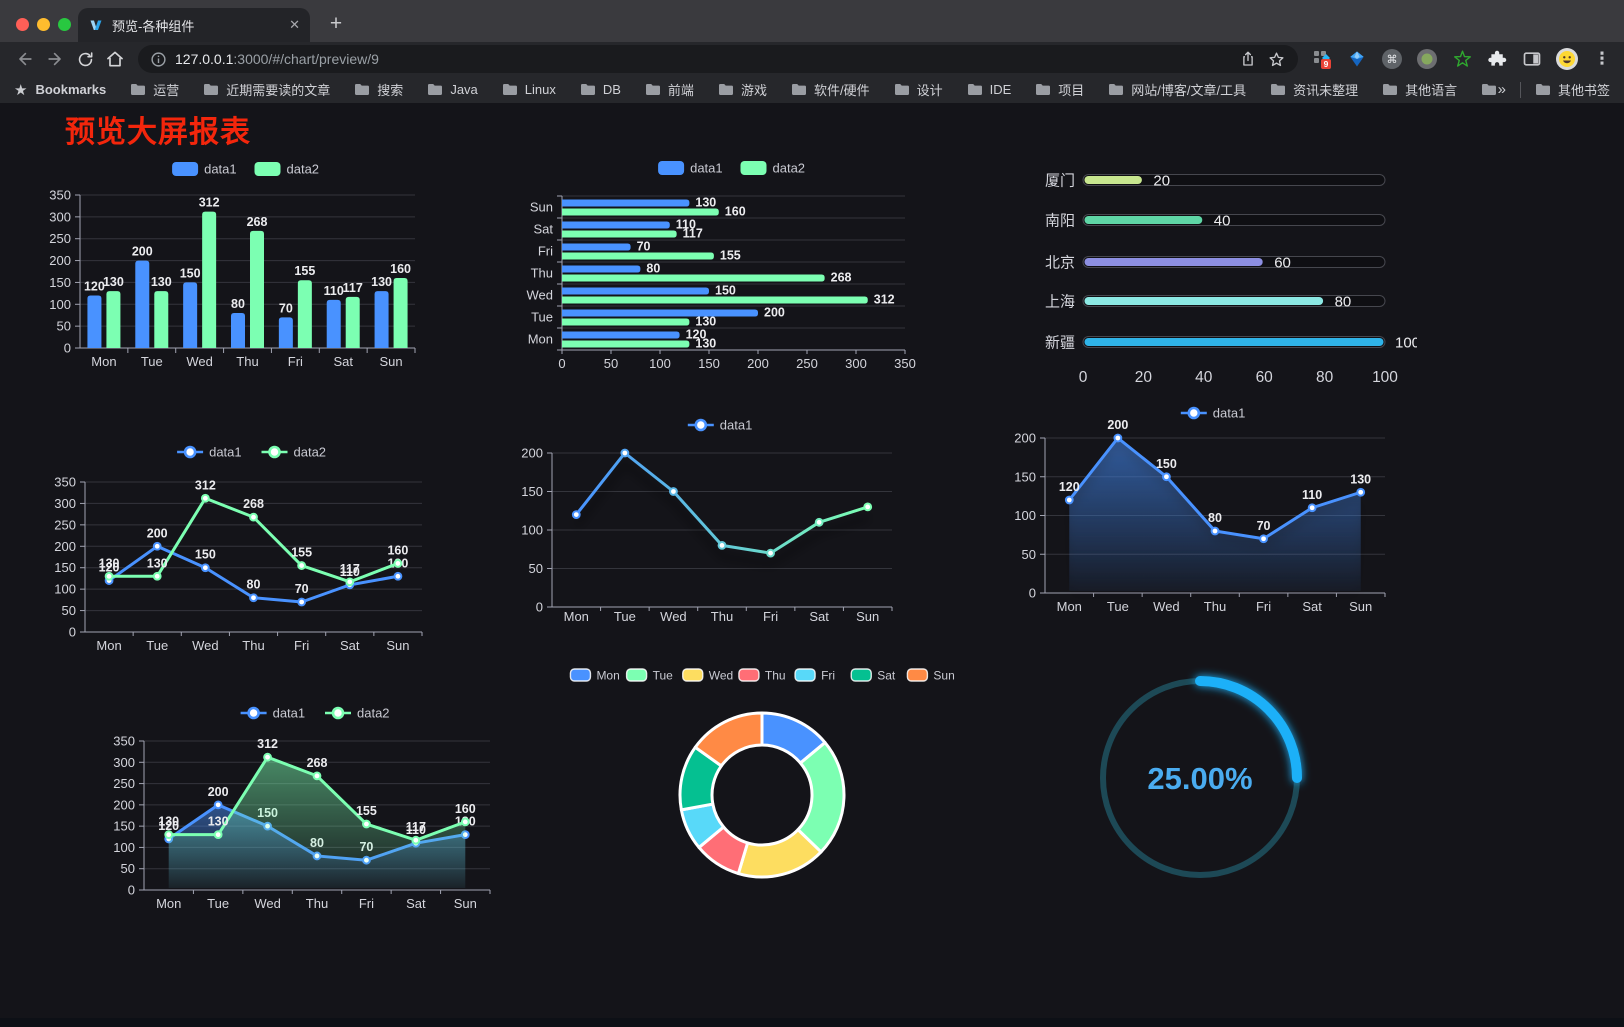 Image resolution: width=1624 pixels, height=1027 pixels. Describe the element at coordinates (205, 645) in the screenshot. I see `svg-text: Wed` at that location.